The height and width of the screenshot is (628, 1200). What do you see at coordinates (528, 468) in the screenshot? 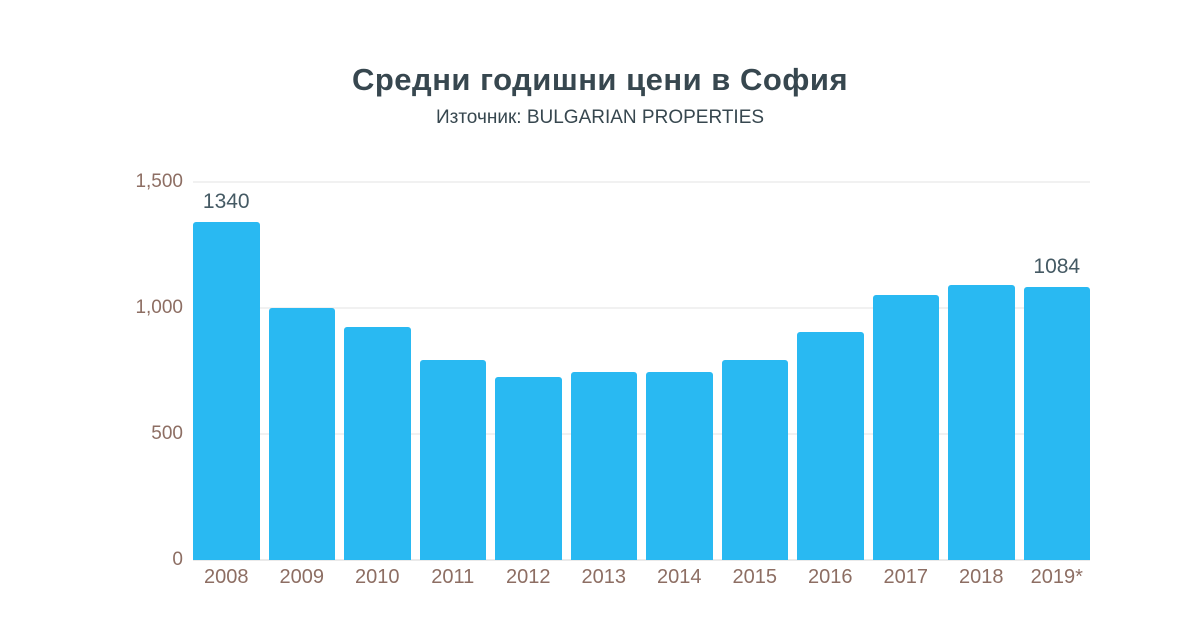
I see `bar-2012` at bounding box center [528, 468].